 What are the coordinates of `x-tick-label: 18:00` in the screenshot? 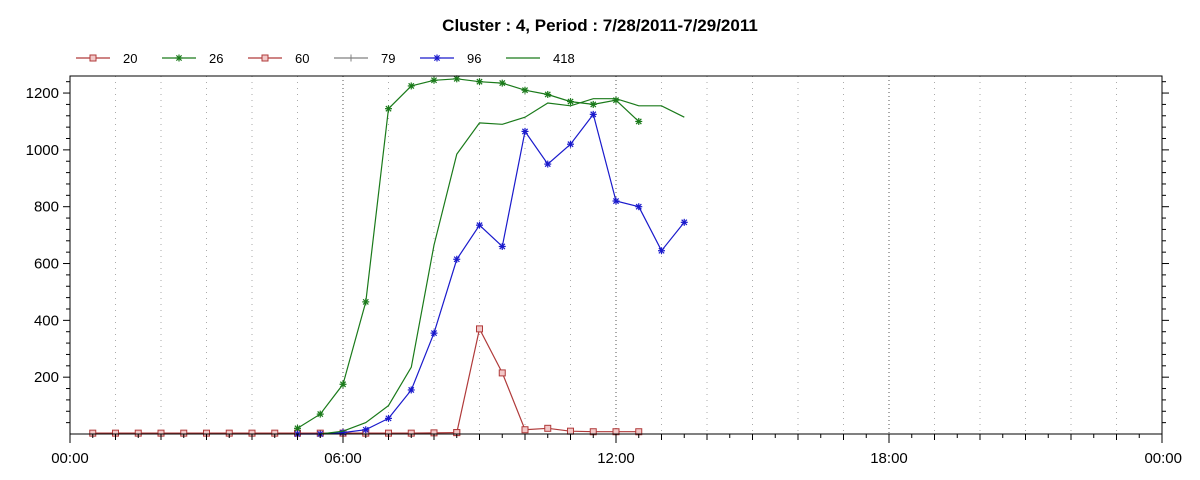 It's located at (889, 458).